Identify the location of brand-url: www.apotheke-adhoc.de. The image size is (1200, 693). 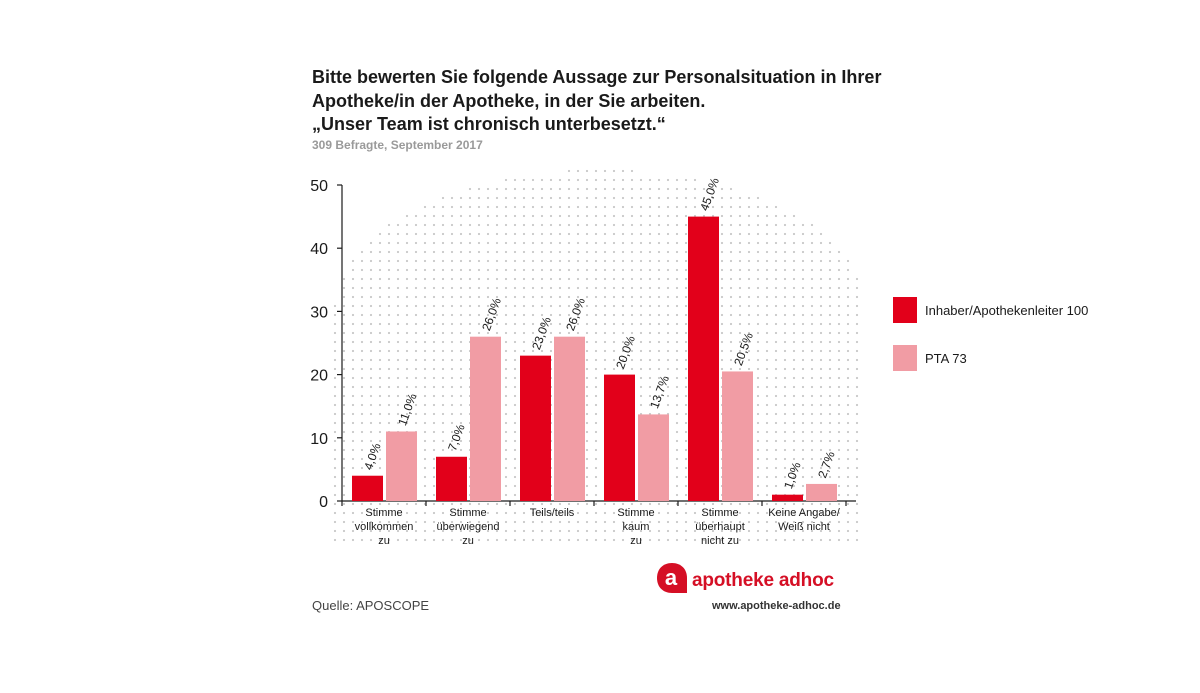
(776, 606).